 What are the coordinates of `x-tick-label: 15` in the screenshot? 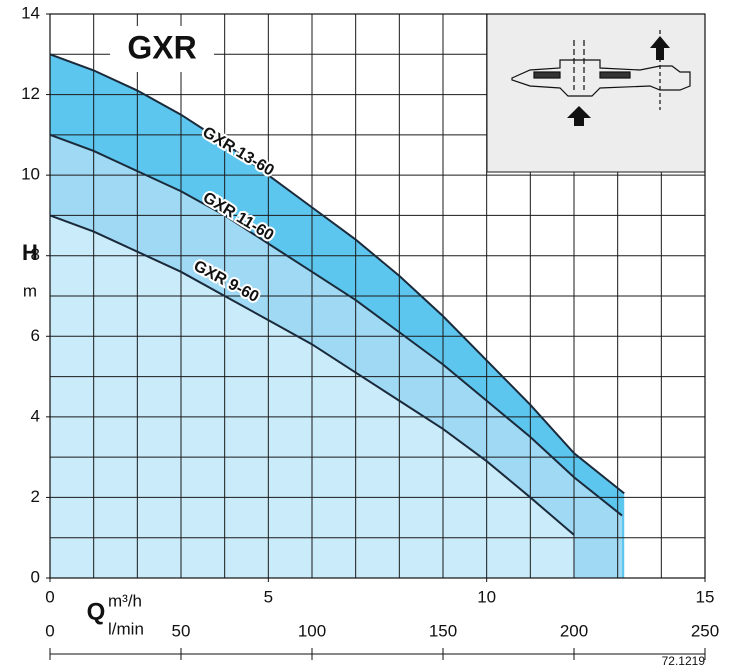 It's located at (705, 596).